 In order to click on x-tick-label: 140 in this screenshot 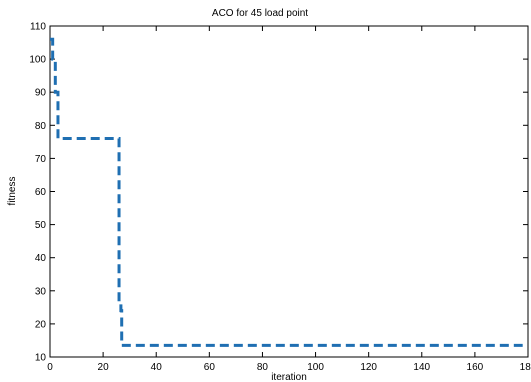, I will do `click(421, 367)`.